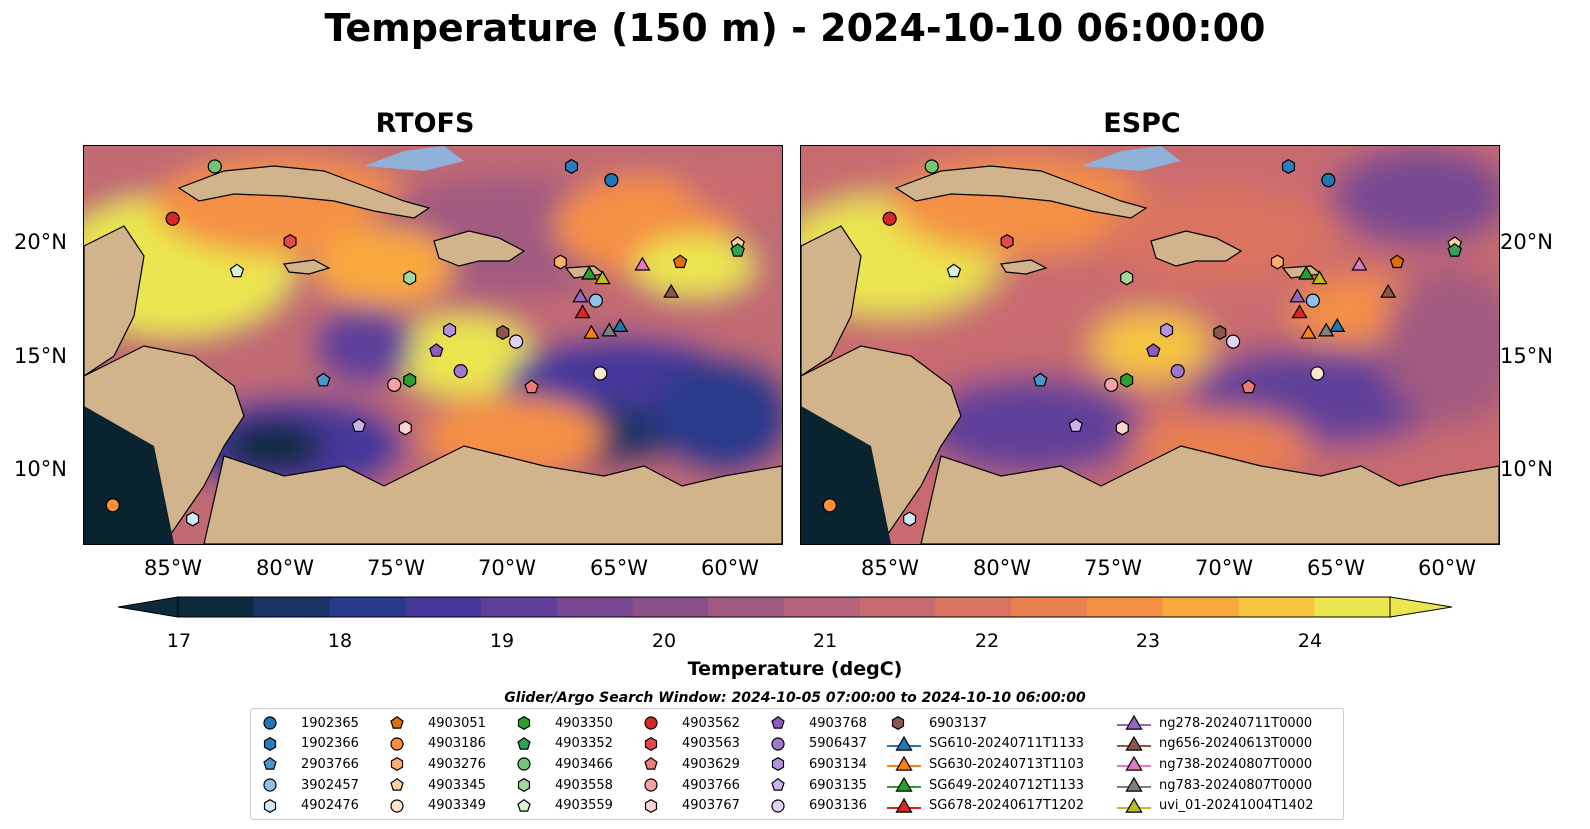 This screenshot has height=829, width=1590. Describe the element at coordinates (1215, 744) in the screenshot. I see `legend-item: ng656-20240613T0000` at that location.